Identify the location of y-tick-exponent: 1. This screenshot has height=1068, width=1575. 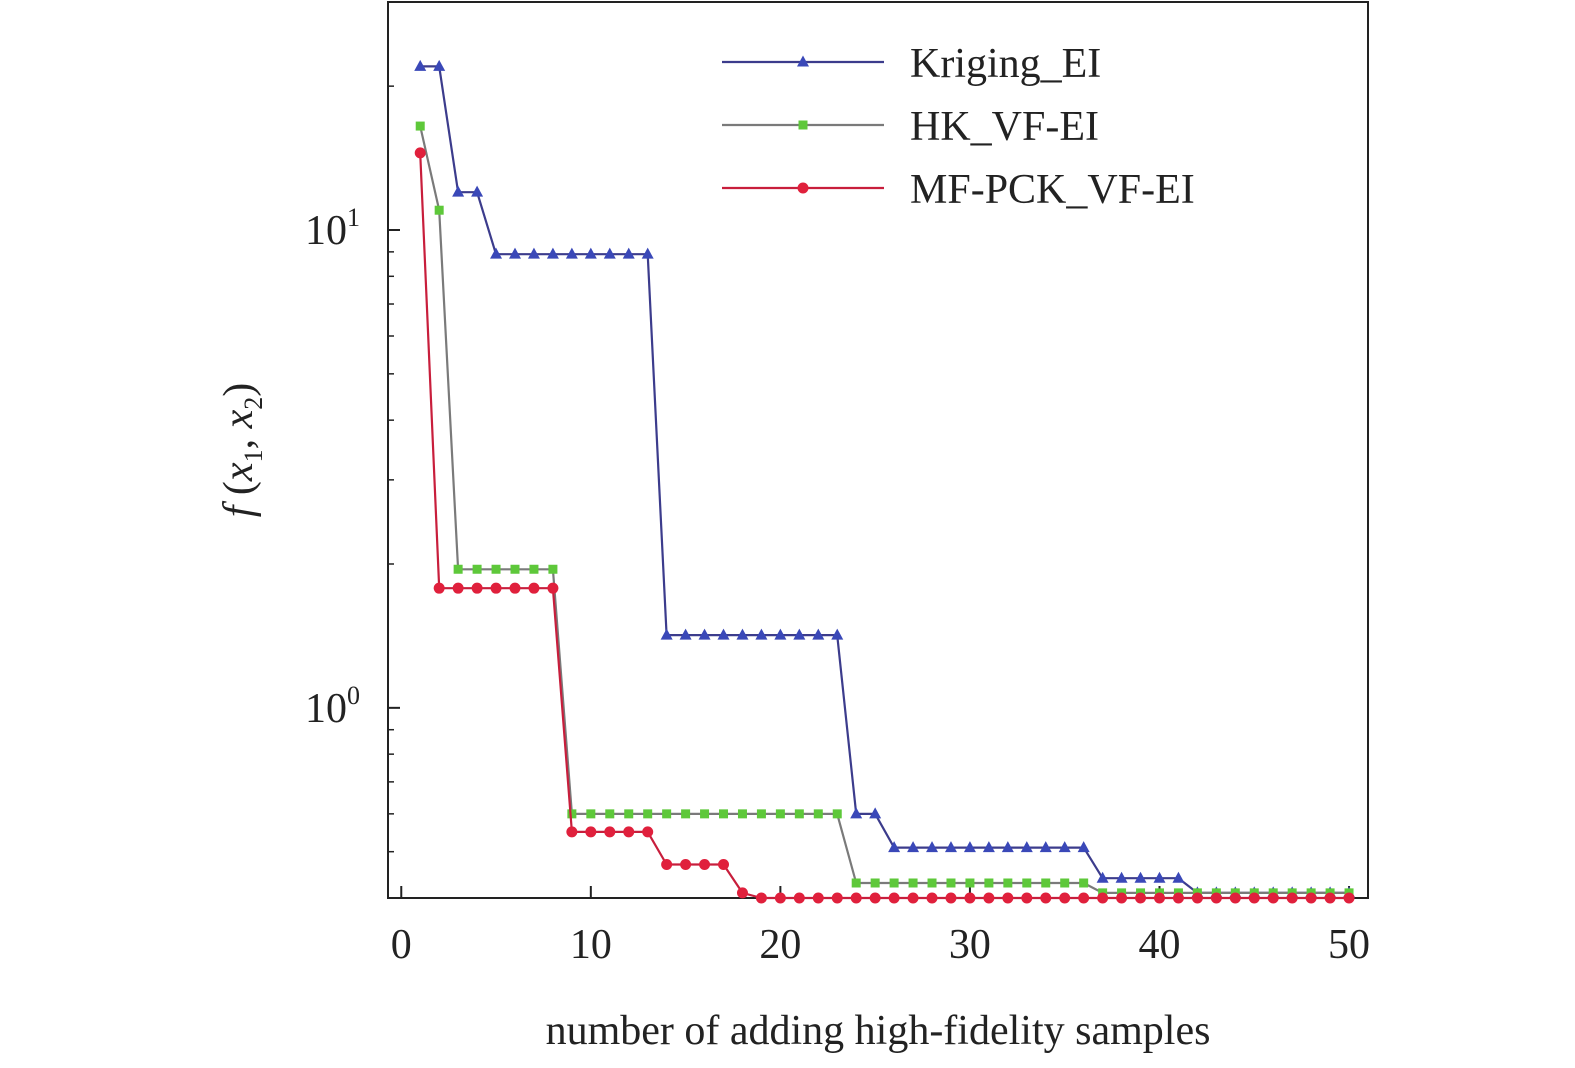
(353, 217).